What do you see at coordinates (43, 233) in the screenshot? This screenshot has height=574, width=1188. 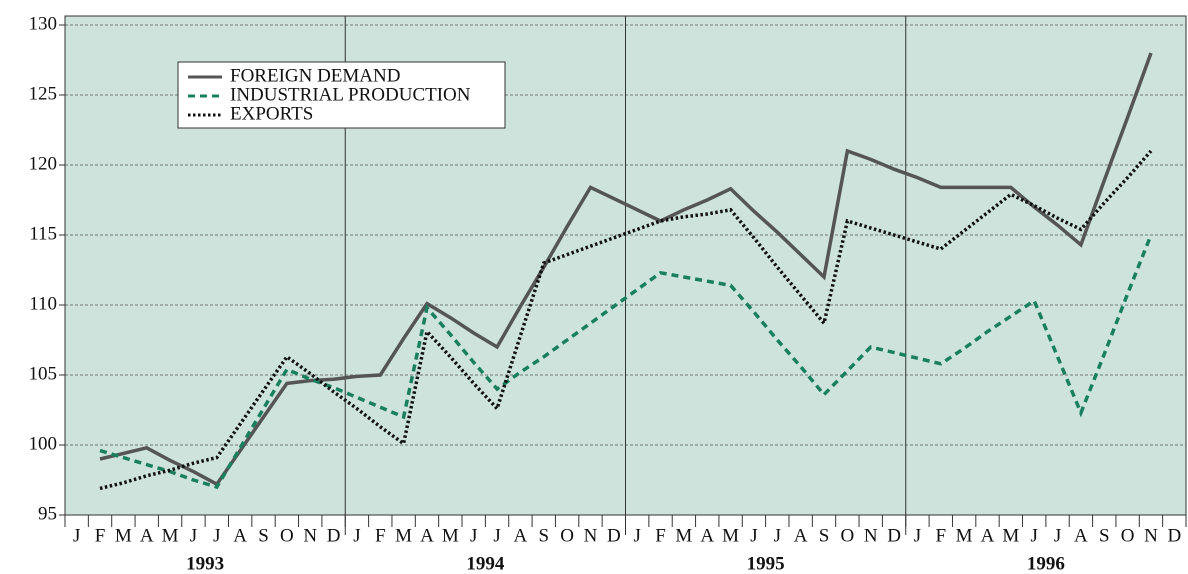 I see `y-tick-label: 115` at bounding box center [43, 233].